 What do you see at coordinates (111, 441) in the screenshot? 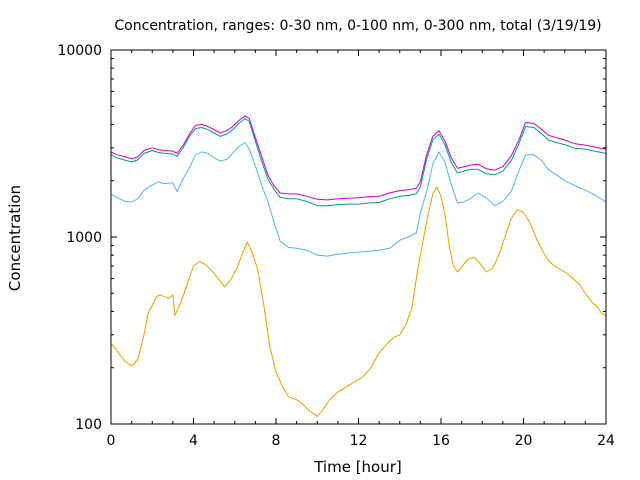
I see `x-tick-label: 0` at bounding box center [111, 441].